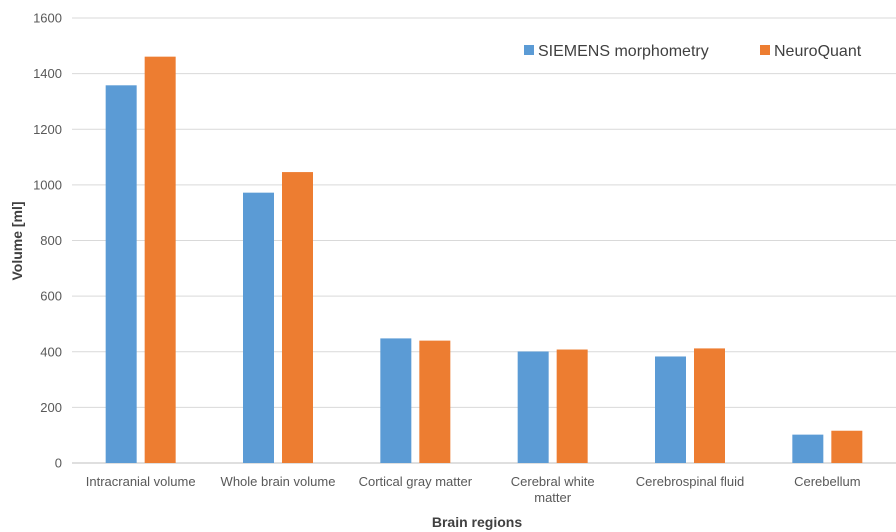 This screenshot has width=896, height=532. I want to click on y-tick-label: 200, so click(51, 407).